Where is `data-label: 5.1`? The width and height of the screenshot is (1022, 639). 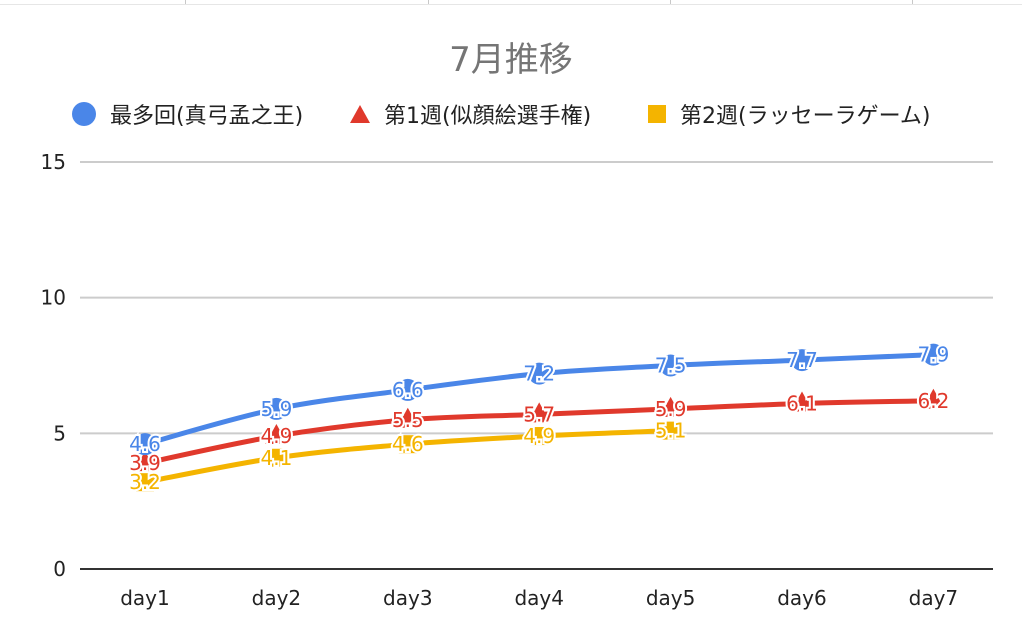 data-label: 5.1 is located at coordinates (671, 431).